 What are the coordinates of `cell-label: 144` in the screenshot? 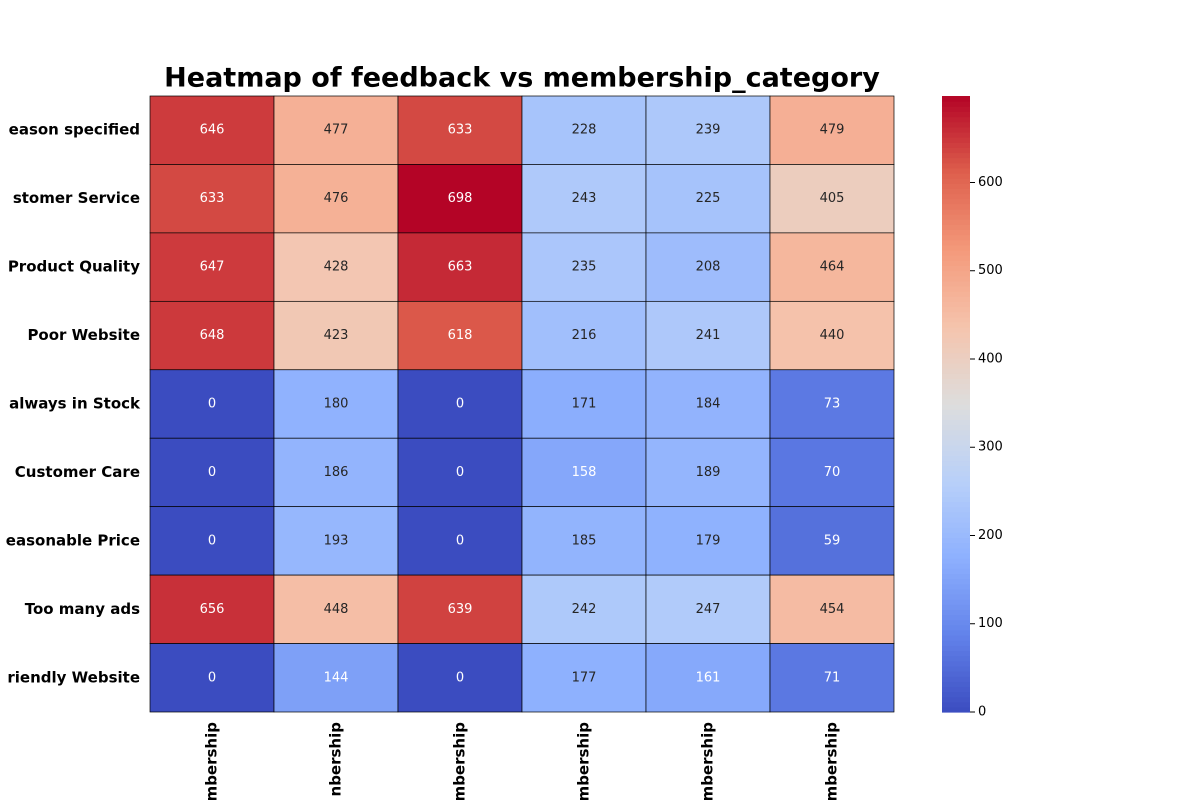 It's located at (336, 677).